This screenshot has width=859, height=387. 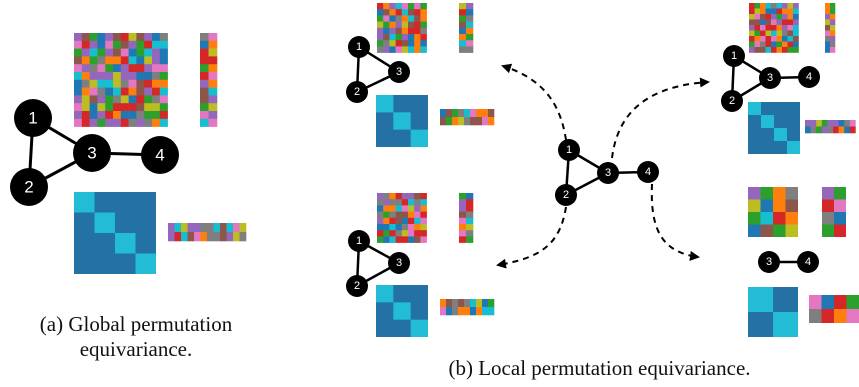 I want to click on node-label: 1, so click(x=359, y=47).